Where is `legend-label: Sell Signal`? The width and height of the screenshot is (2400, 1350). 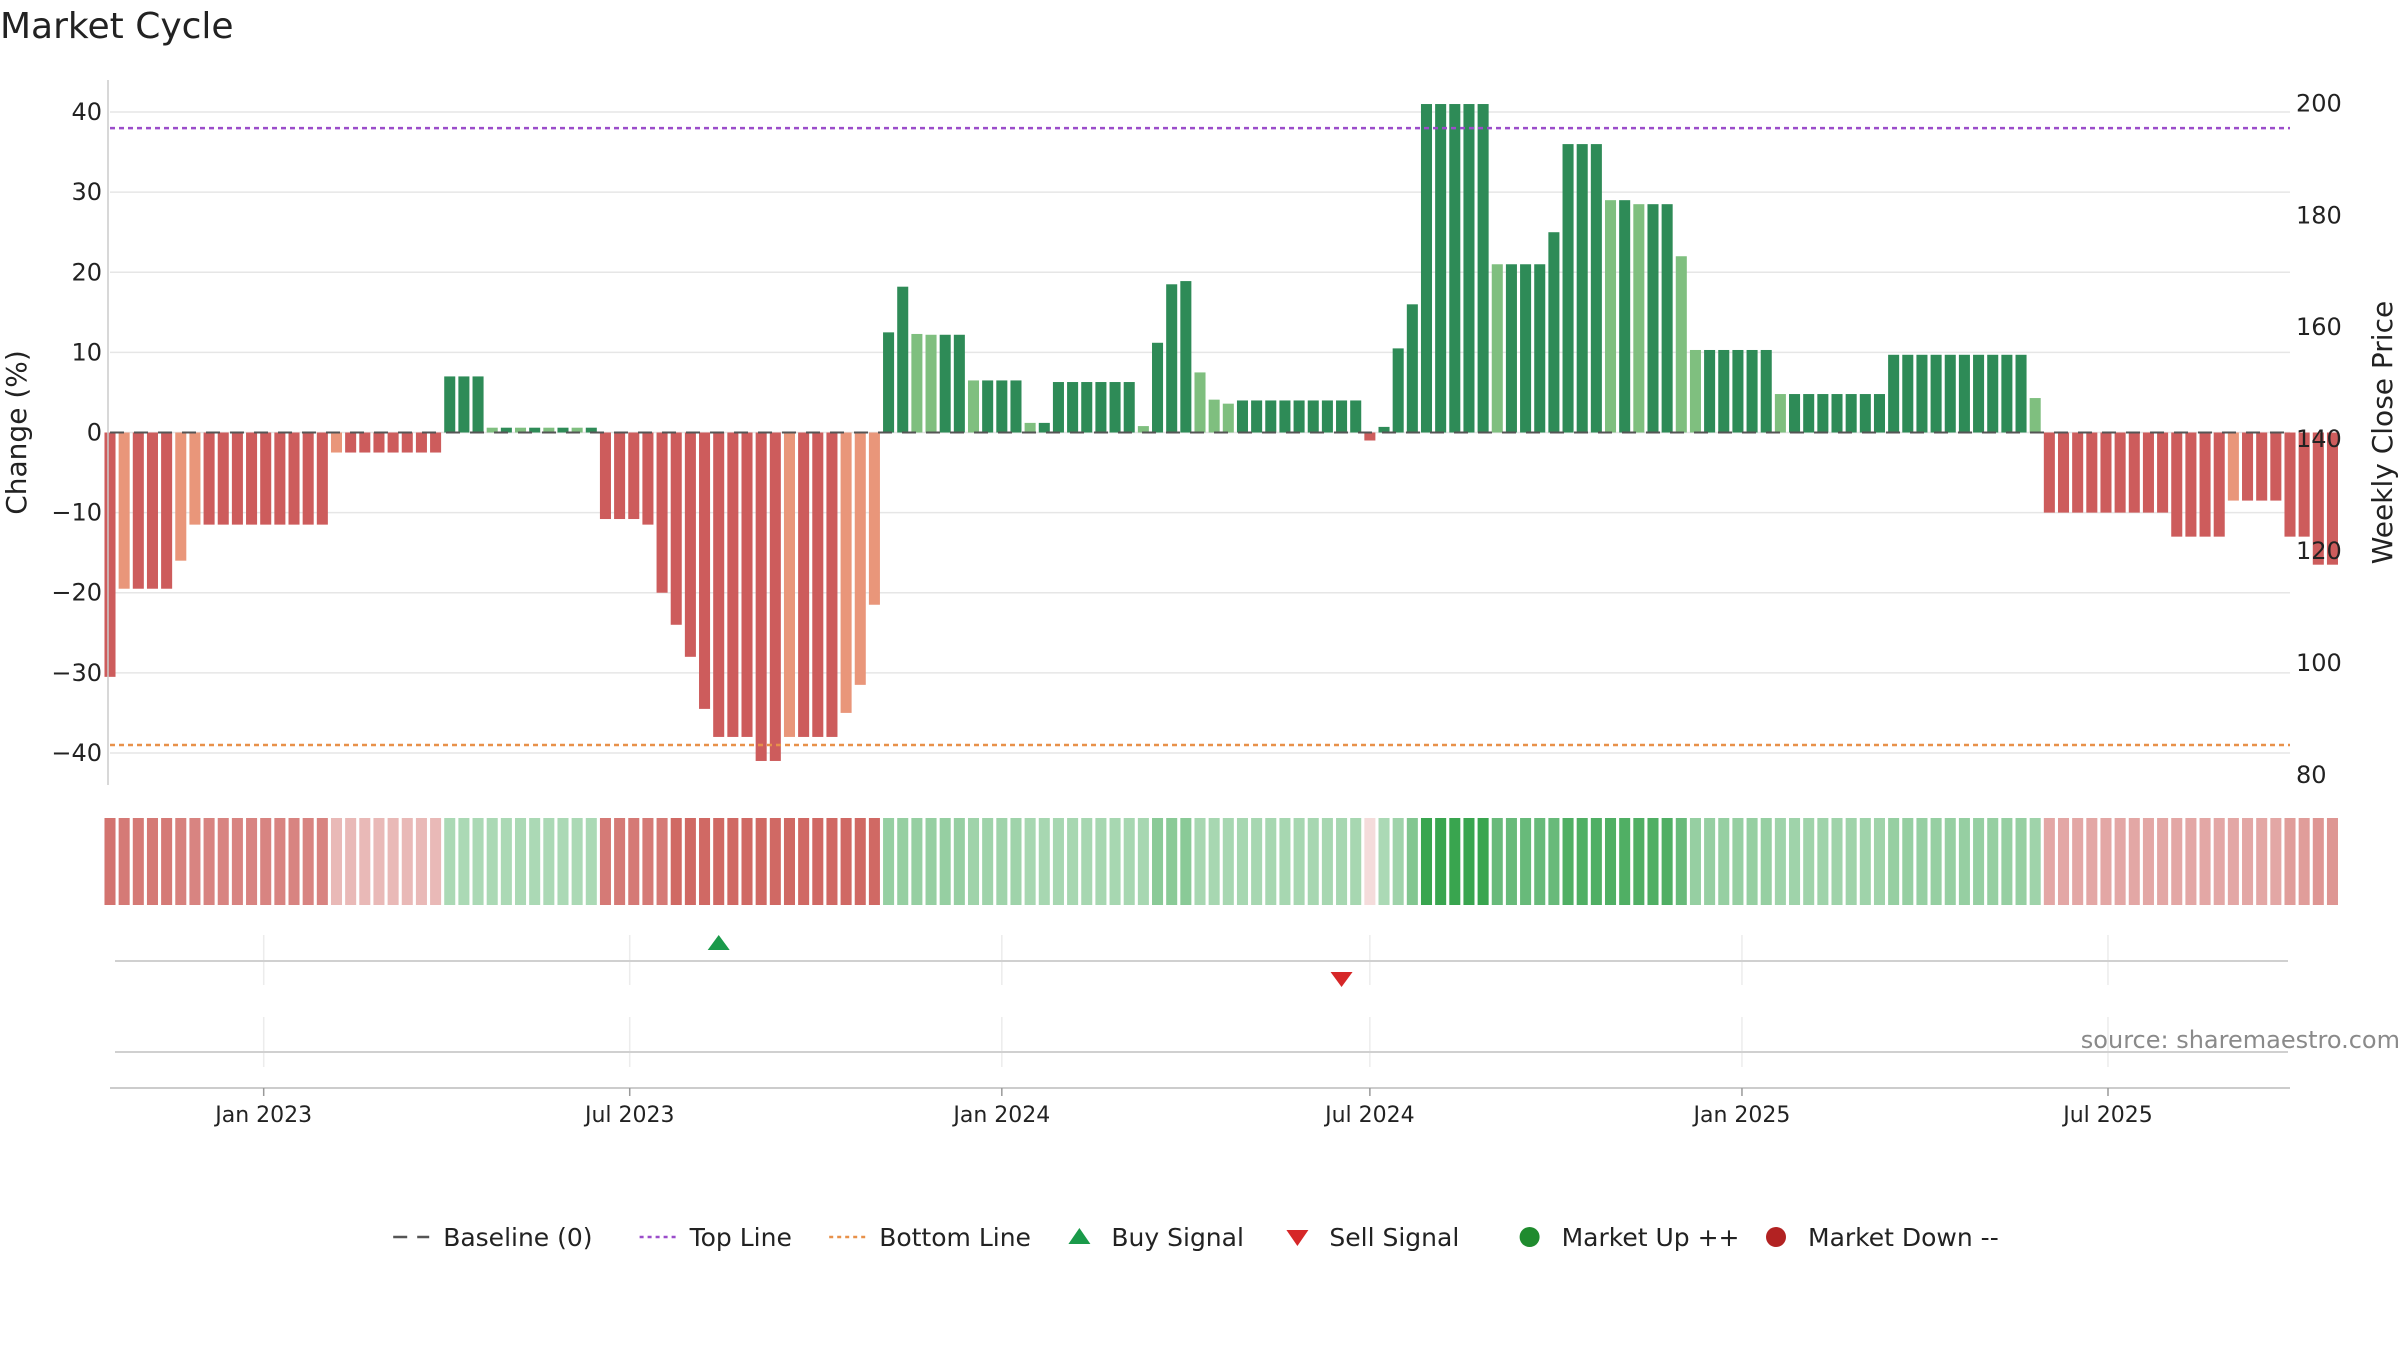
legend-label: Sell Signal is located at coordinates (1394, 1237).